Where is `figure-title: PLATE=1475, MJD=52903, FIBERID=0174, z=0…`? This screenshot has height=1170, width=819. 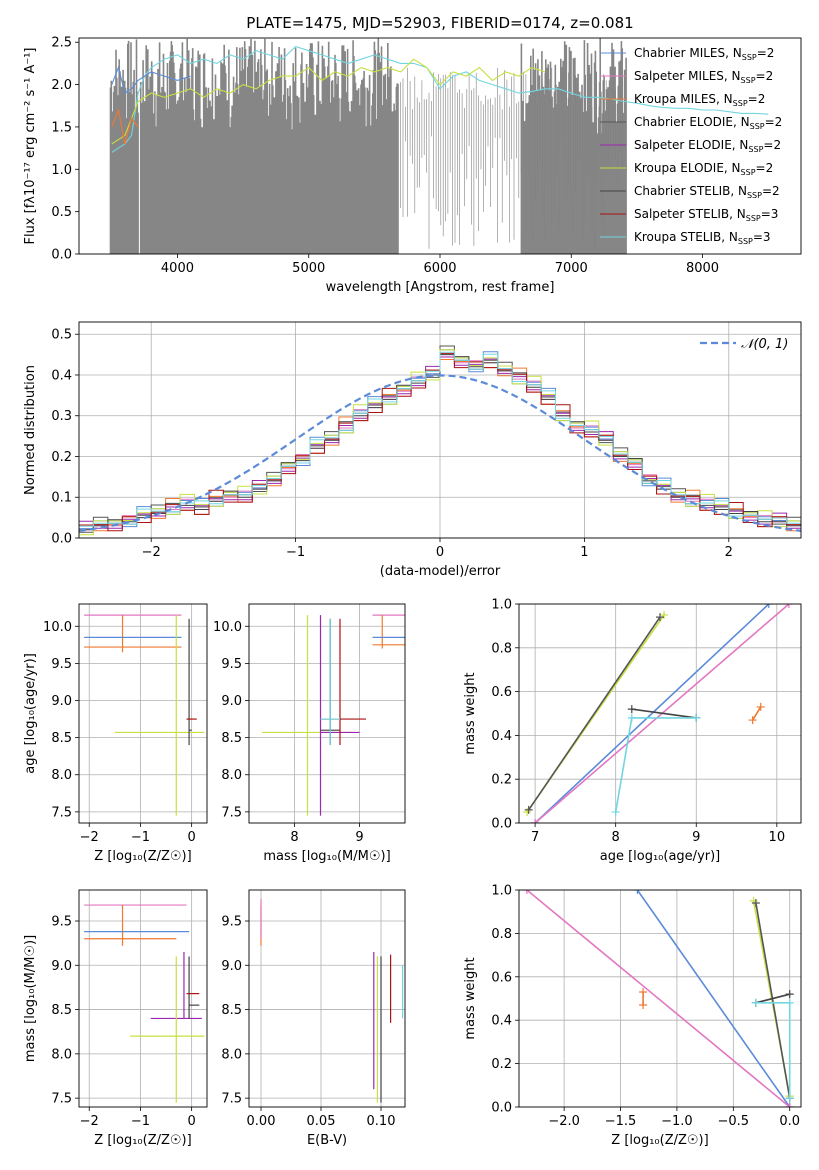 figure-title: PLATE=1475, MJD=52903, FIBERID=0174, z=0… is located at coordinates (439, 23).